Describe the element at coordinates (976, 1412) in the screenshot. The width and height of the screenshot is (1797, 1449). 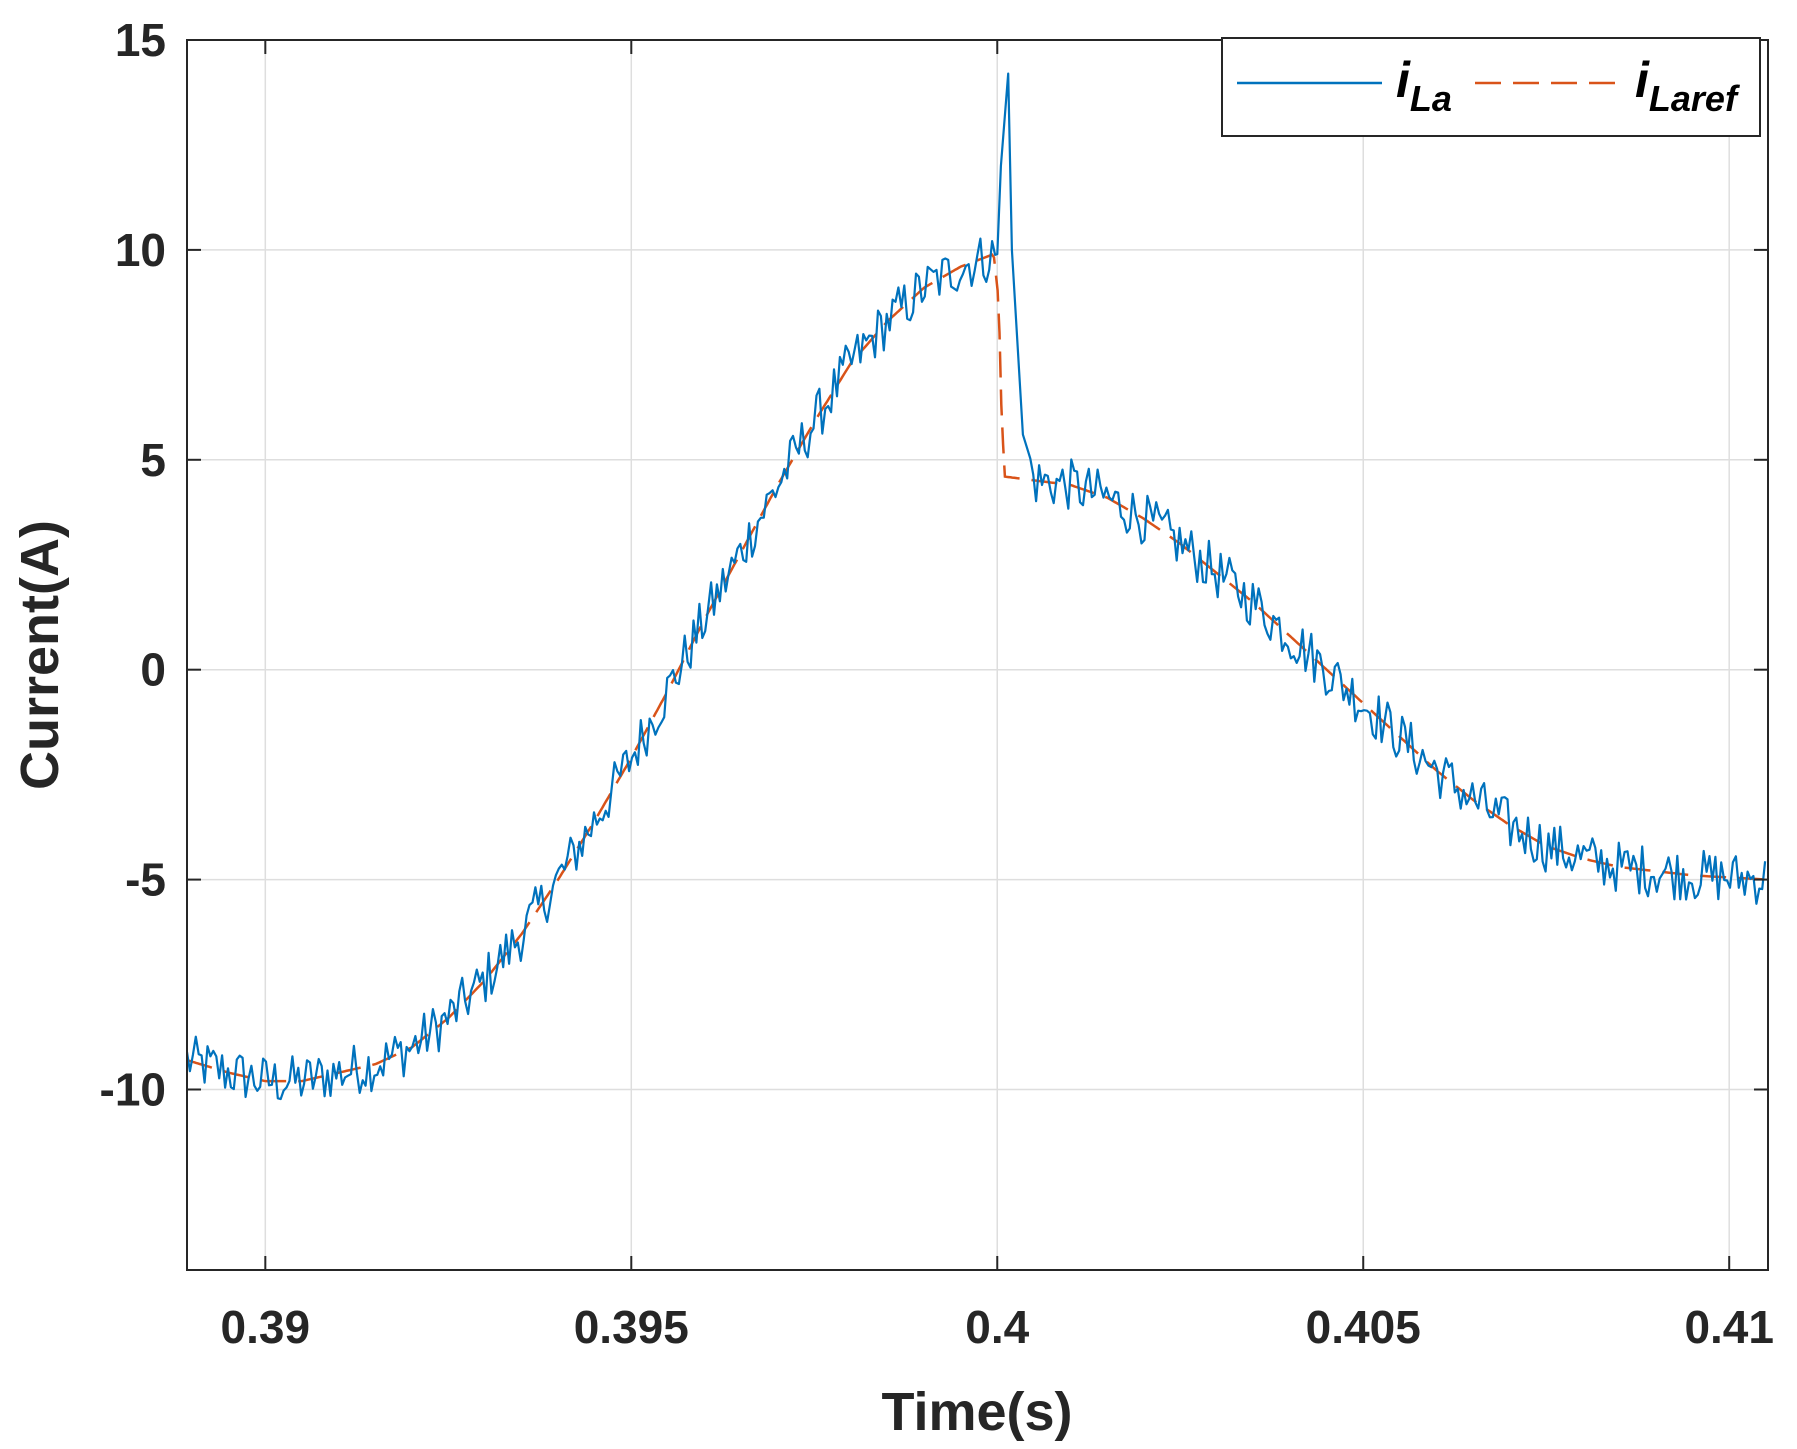
I see `x-axis-label: Time(s)` at that location.